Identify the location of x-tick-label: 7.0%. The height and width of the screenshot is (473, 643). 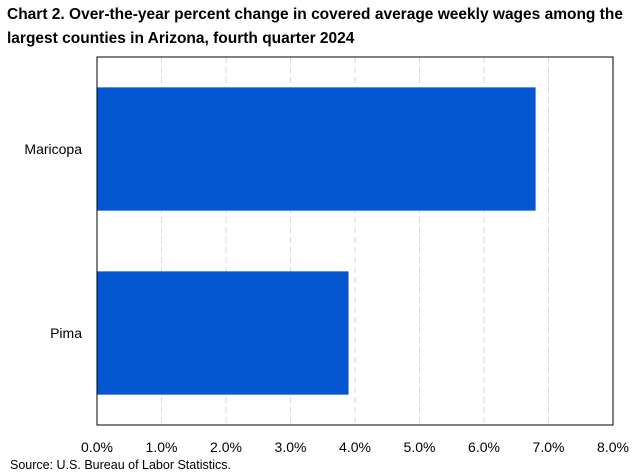
(549, 447).